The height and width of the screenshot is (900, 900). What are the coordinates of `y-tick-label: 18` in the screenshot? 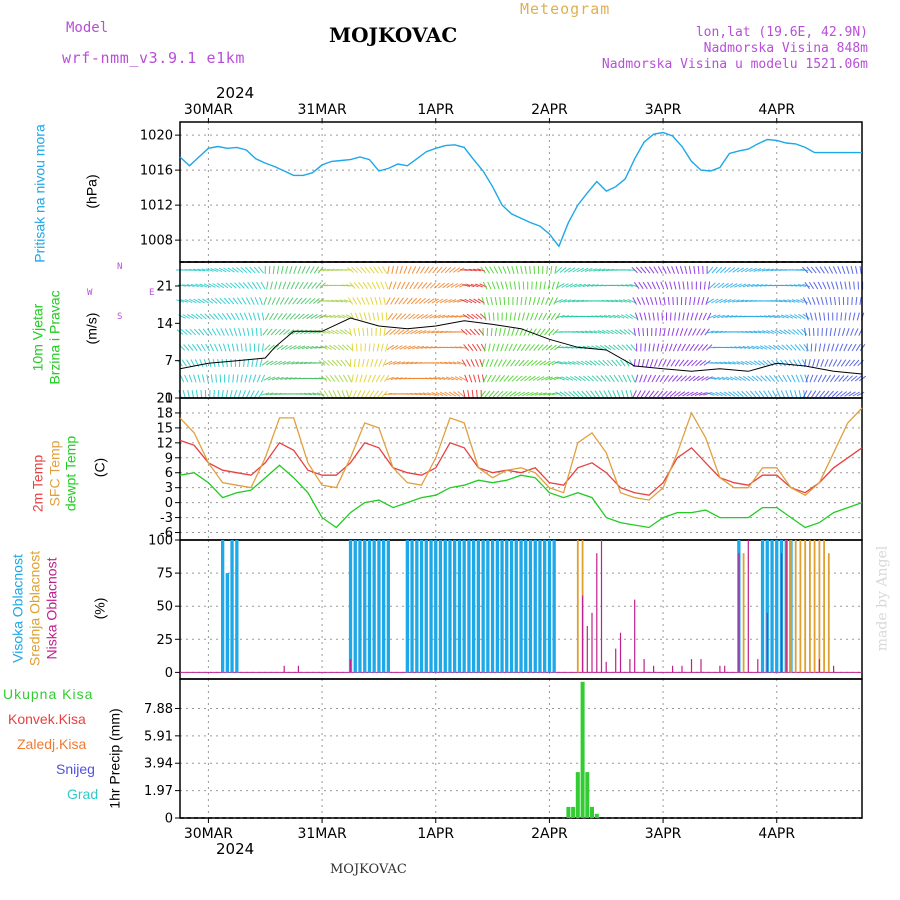 It's located at (164, 413).